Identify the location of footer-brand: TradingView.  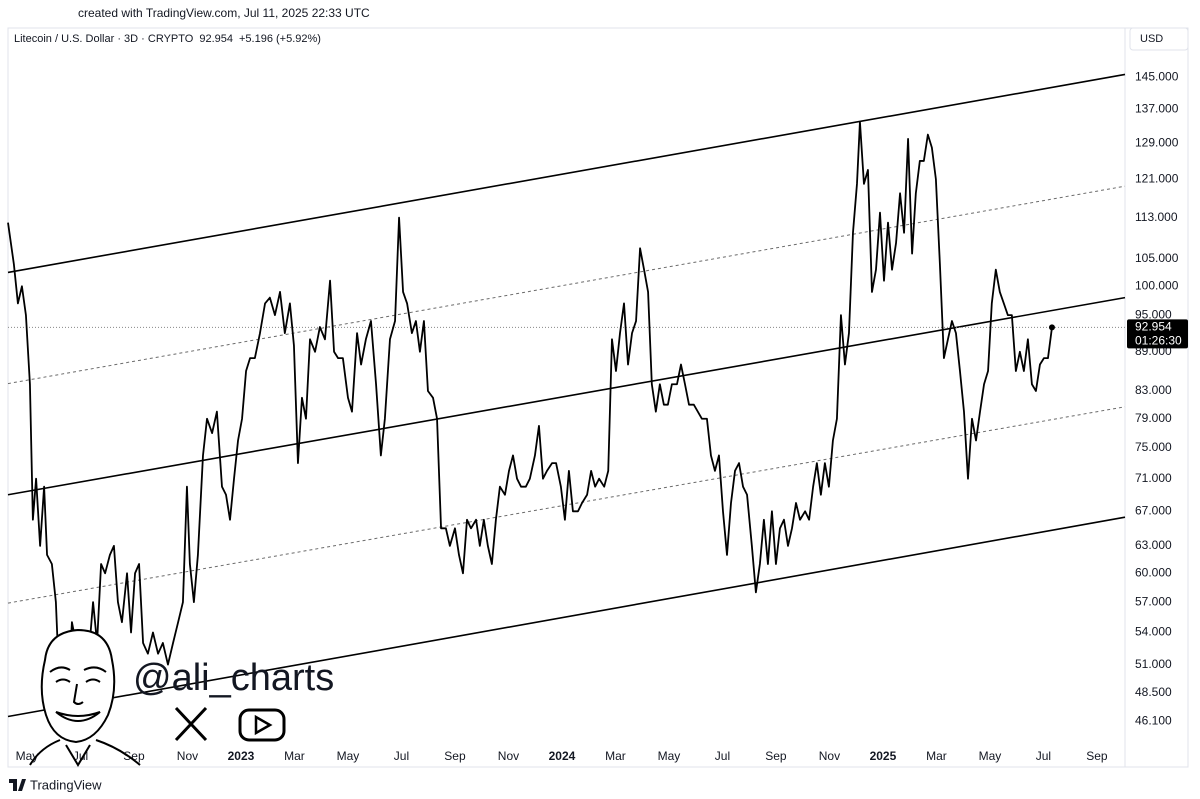
(66, 784).